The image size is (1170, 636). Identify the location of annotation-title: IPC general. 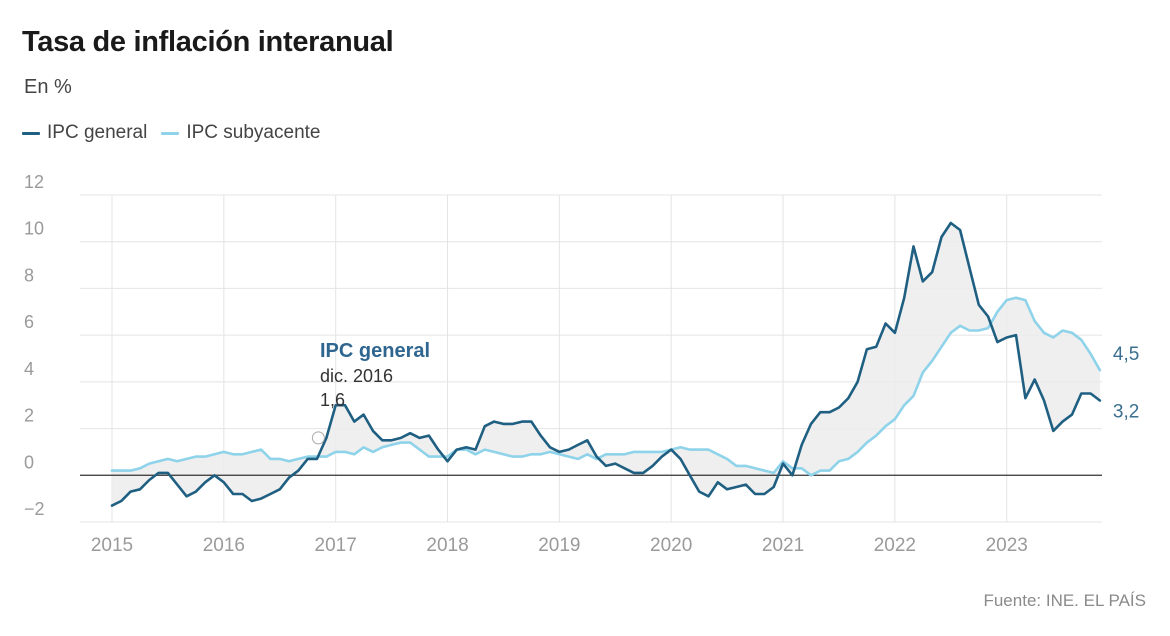
(375, 351).